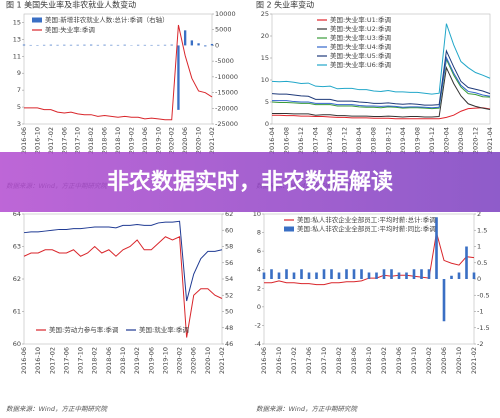 The height and width of the screenshot is (418, 500). I want to click on x-tick-label: 2021-02, so click(474, 360).